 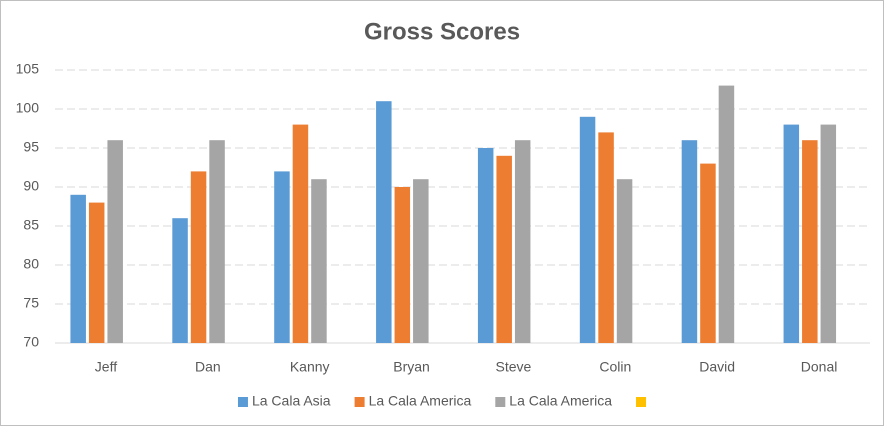 What do you see at coordinates (28, 69) in the screenshot?
I see `y-tick-label: 105` at bounding box center [28, 69].